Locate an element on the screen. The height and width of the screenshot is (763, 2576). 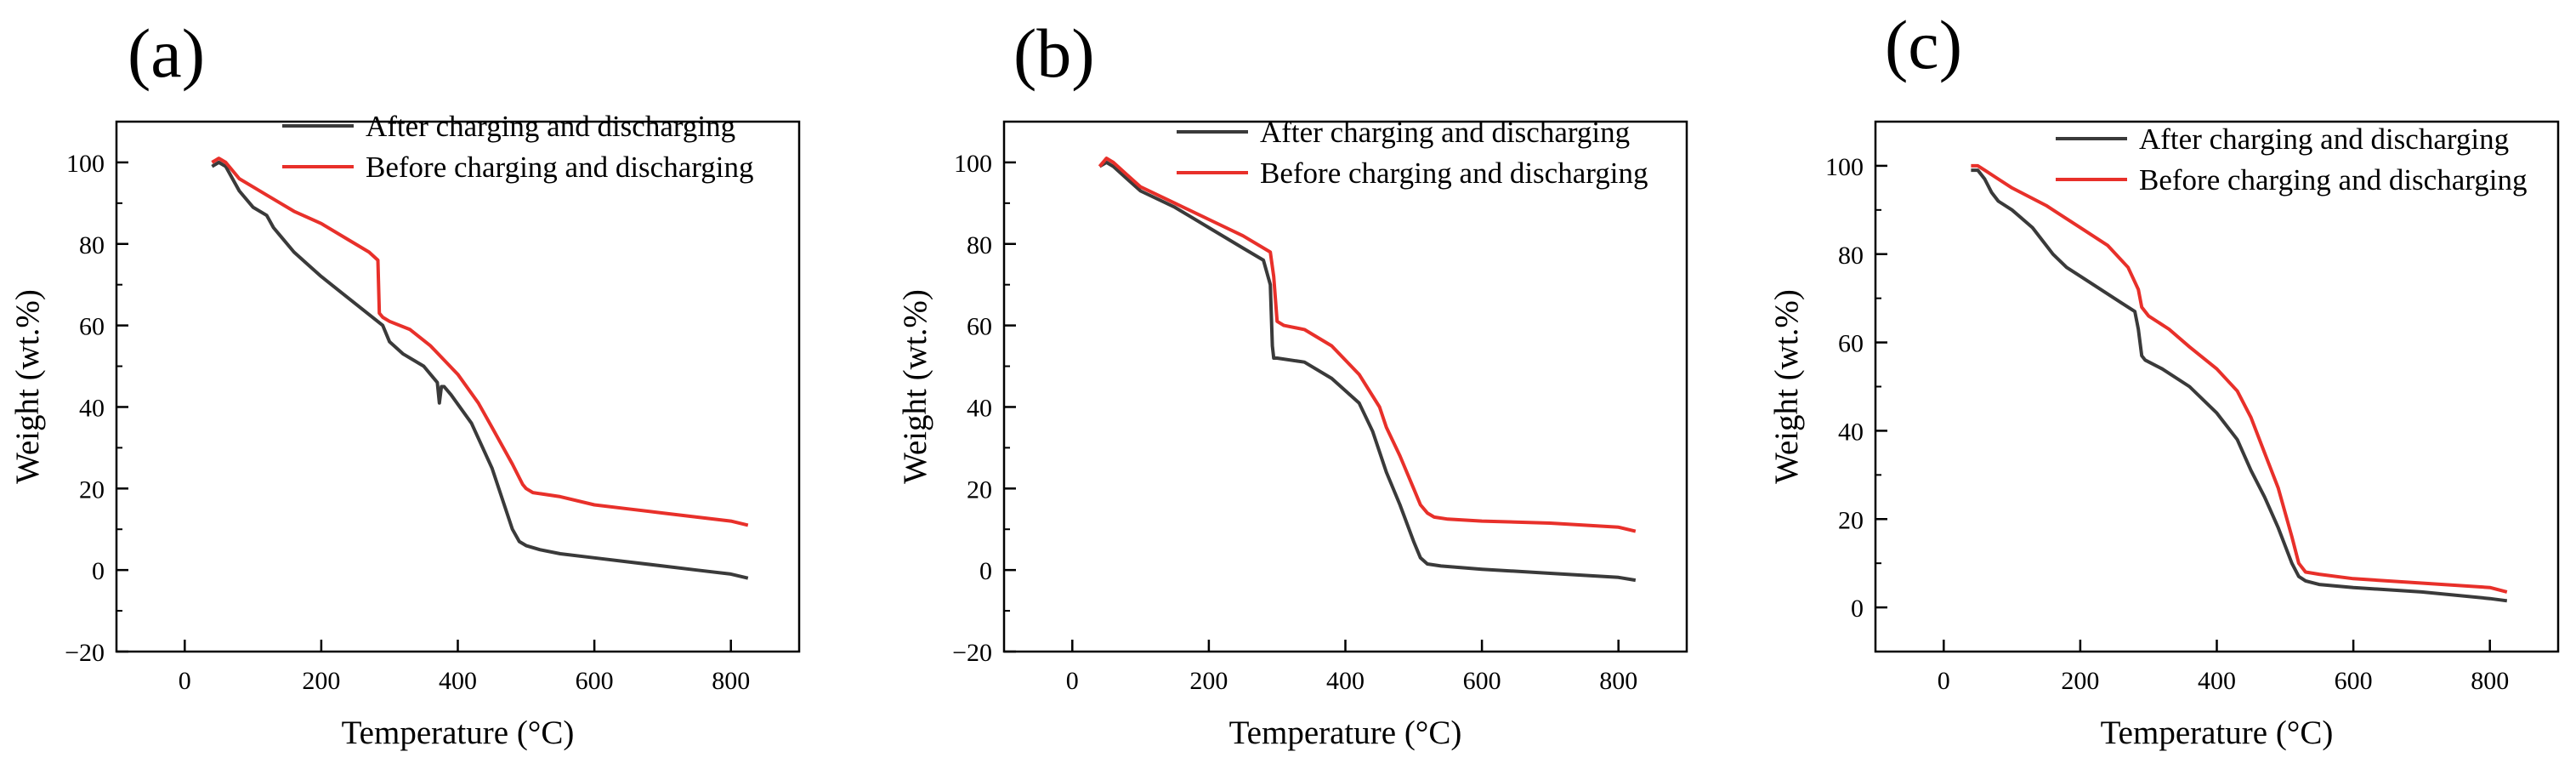
panel-label: (b) is located at coordinates (1054, 53).